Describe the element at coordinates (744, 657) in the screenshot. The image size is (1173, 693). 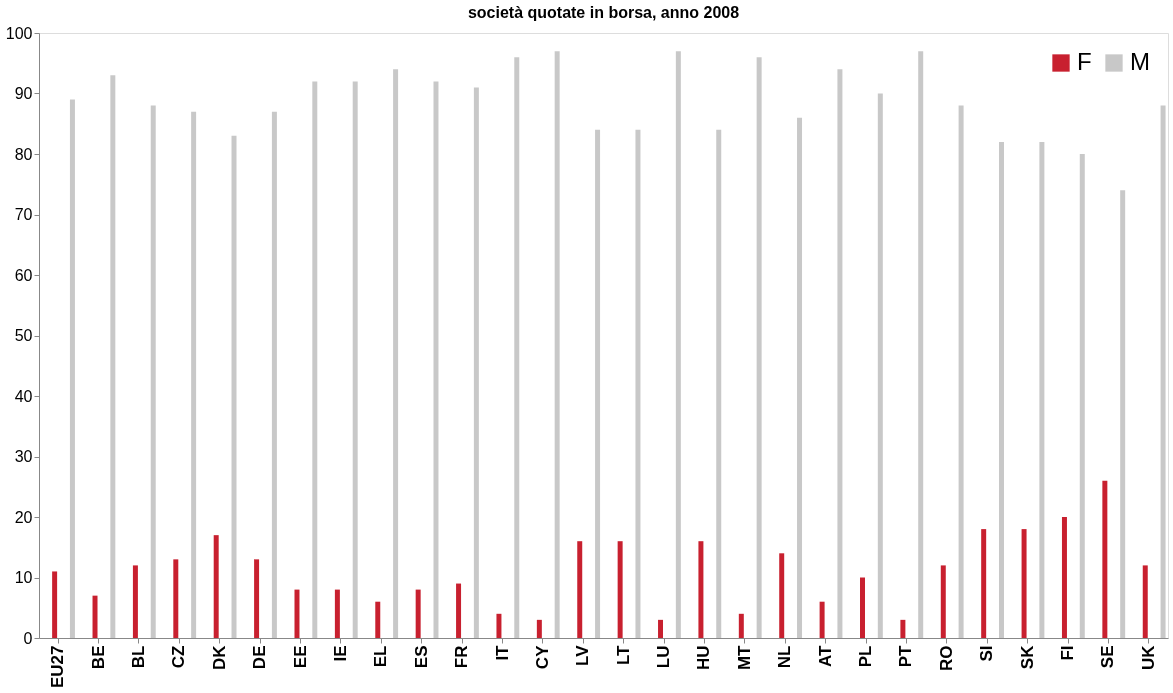
I see `x-tick-label: MT` at that location.